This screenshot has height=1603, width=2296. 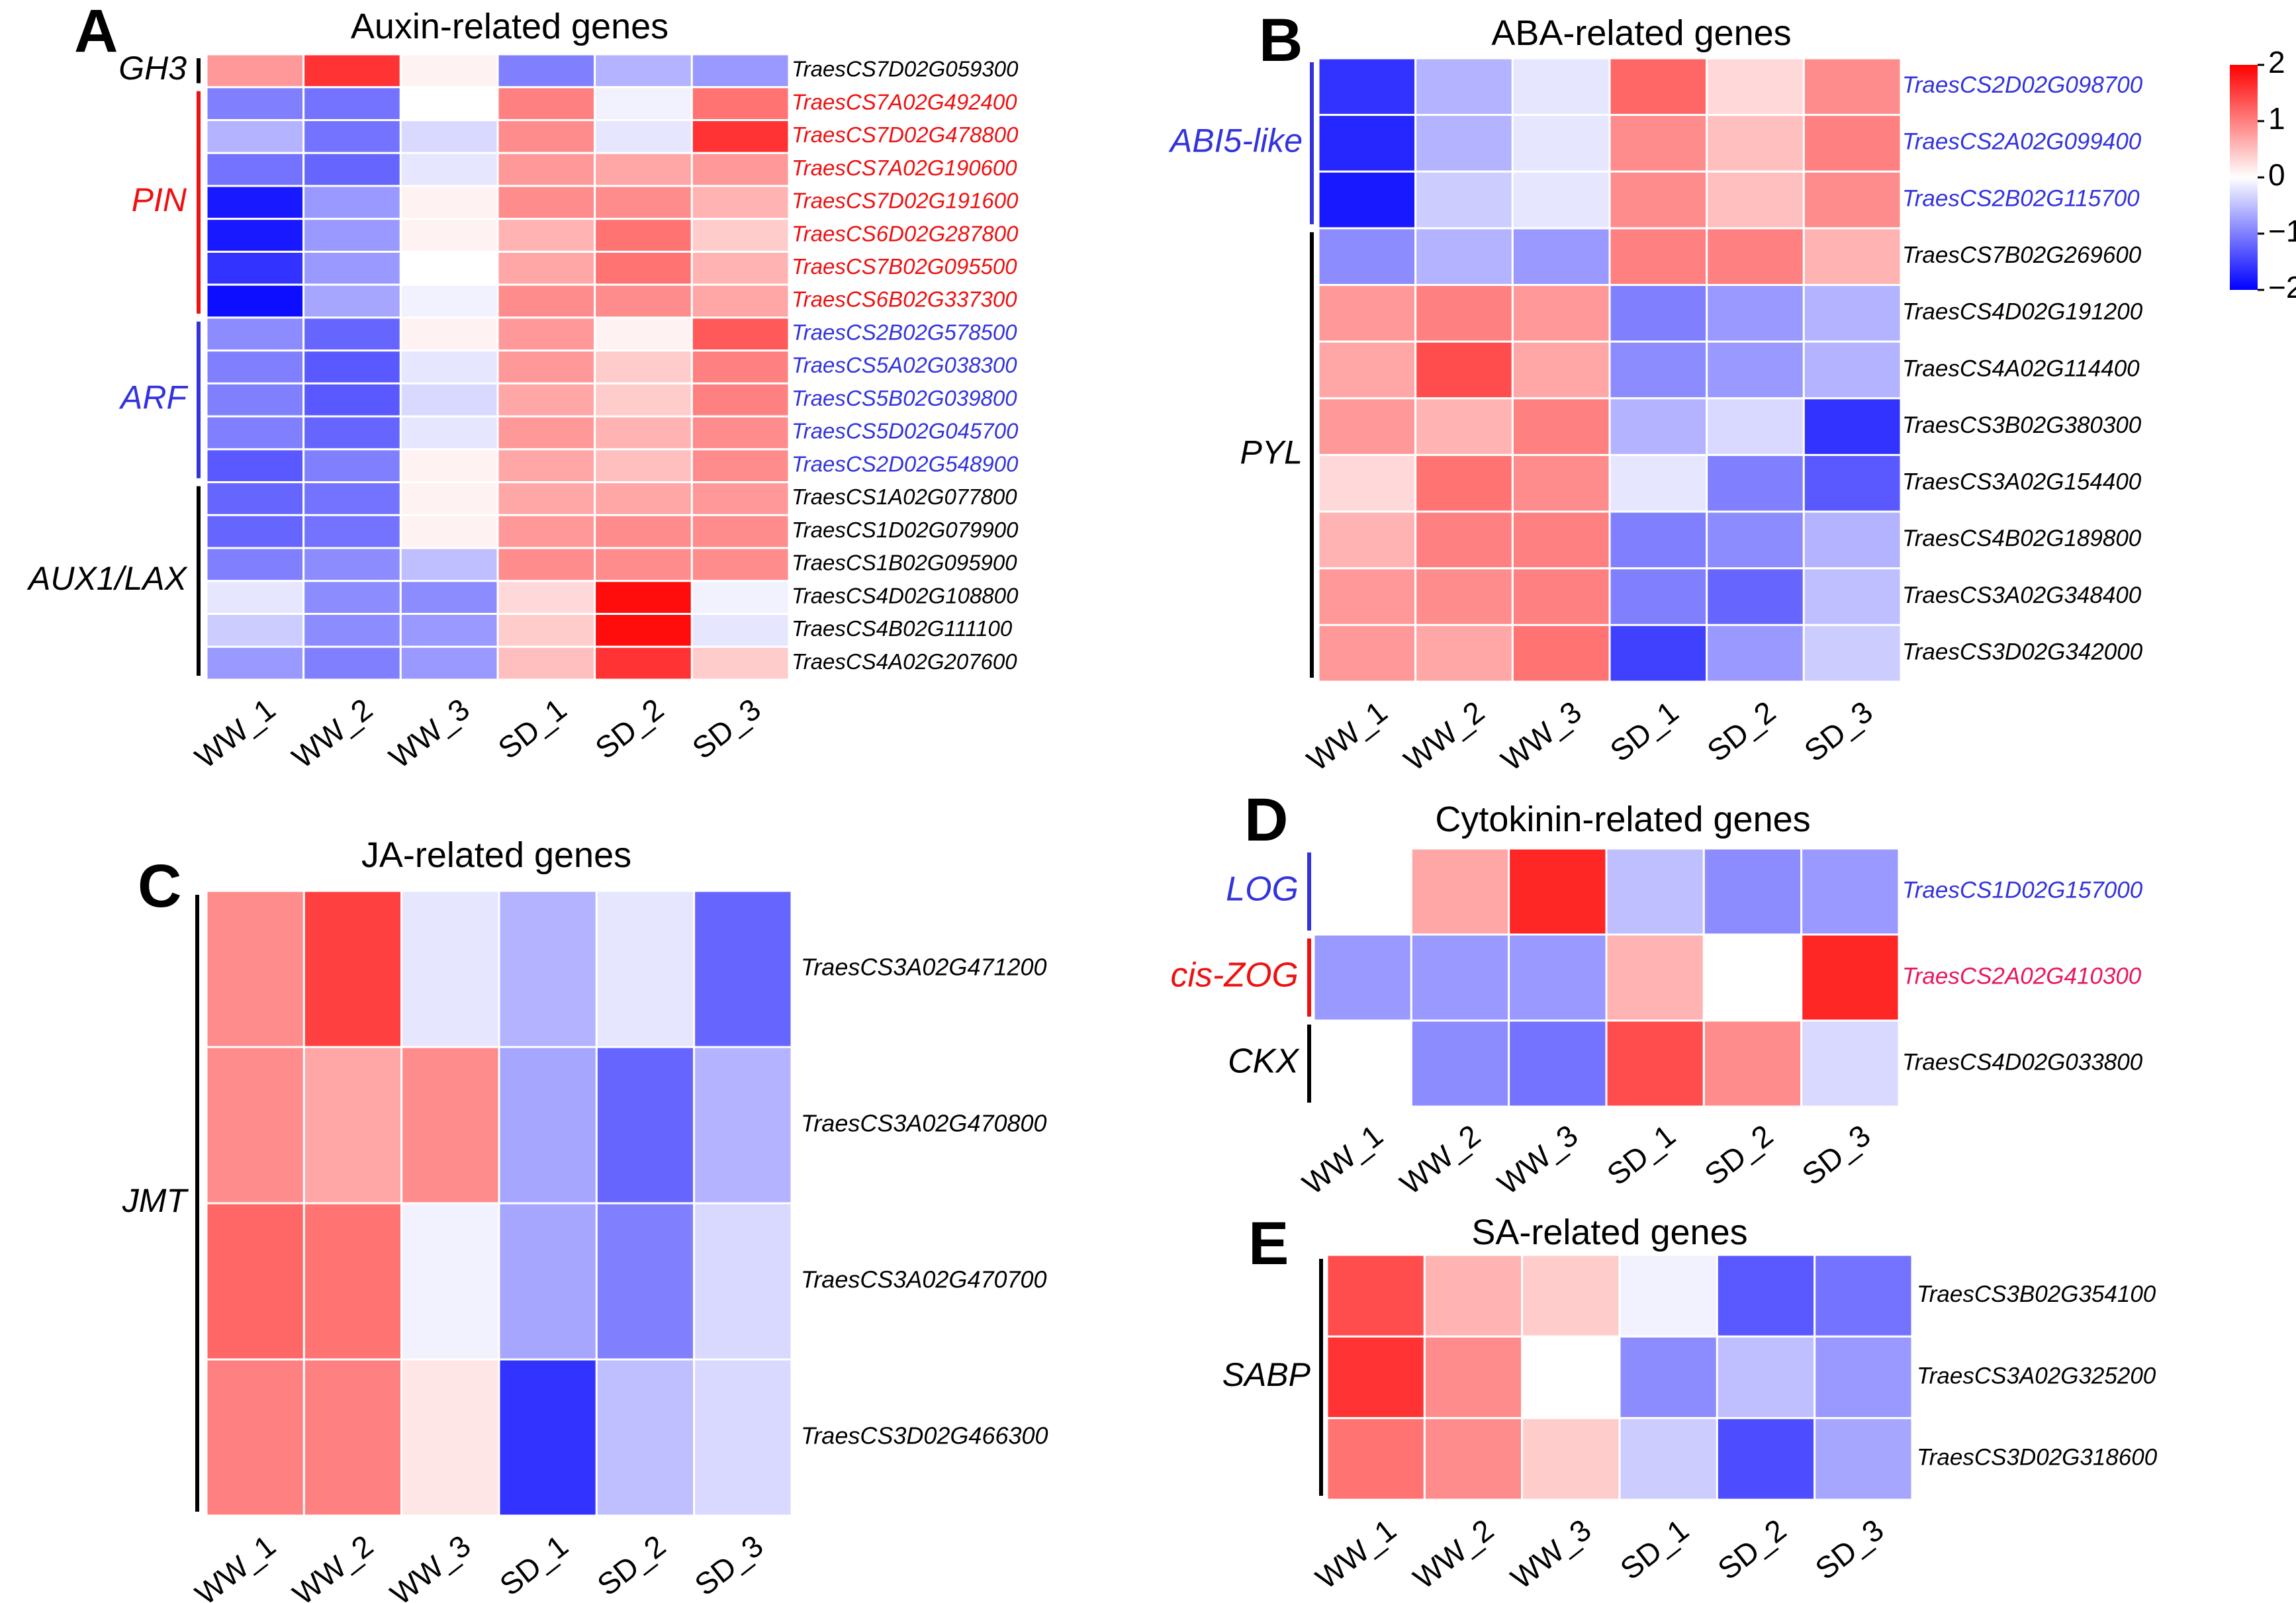 I want to click on gene-row-label: TraesCS2B02G115700, so click(x=2021, y=198).